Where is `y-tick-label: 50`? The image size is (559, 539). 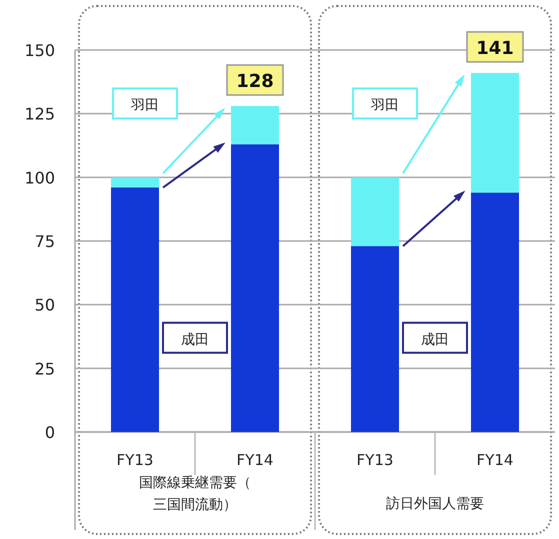
y-tick-label: 50 is located at coordinates (44, 305).